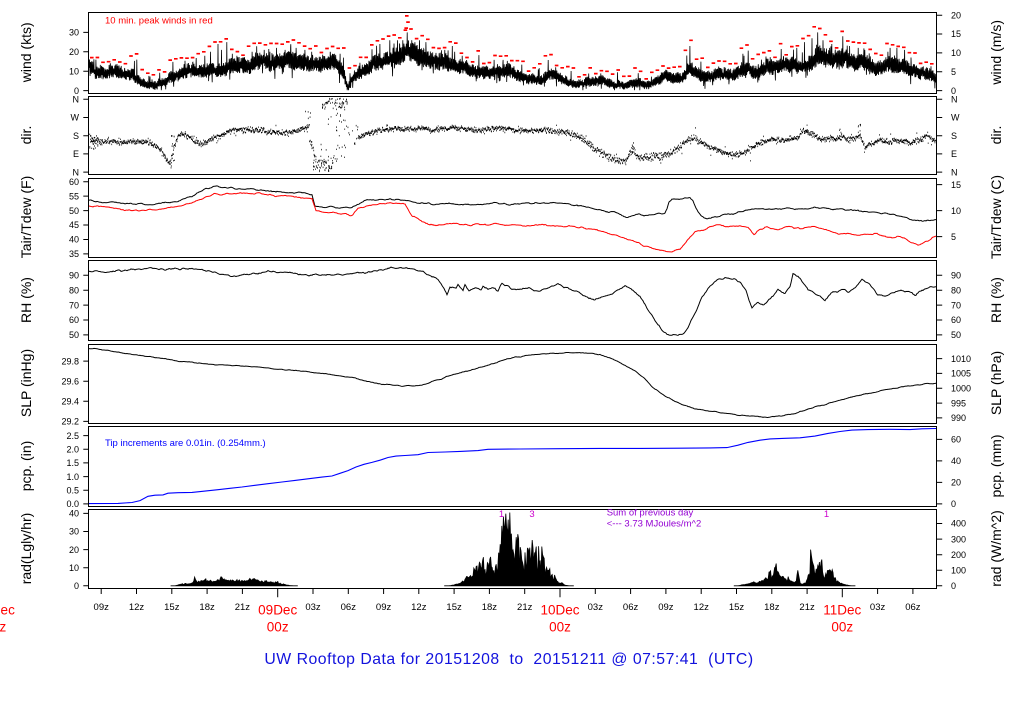 The width and height of the screenshot is (1024, 705). What do you see at coordinates (70, 361) in the screenshot?
I see `svg-text: 29.8` at bounding box center [70, 361].